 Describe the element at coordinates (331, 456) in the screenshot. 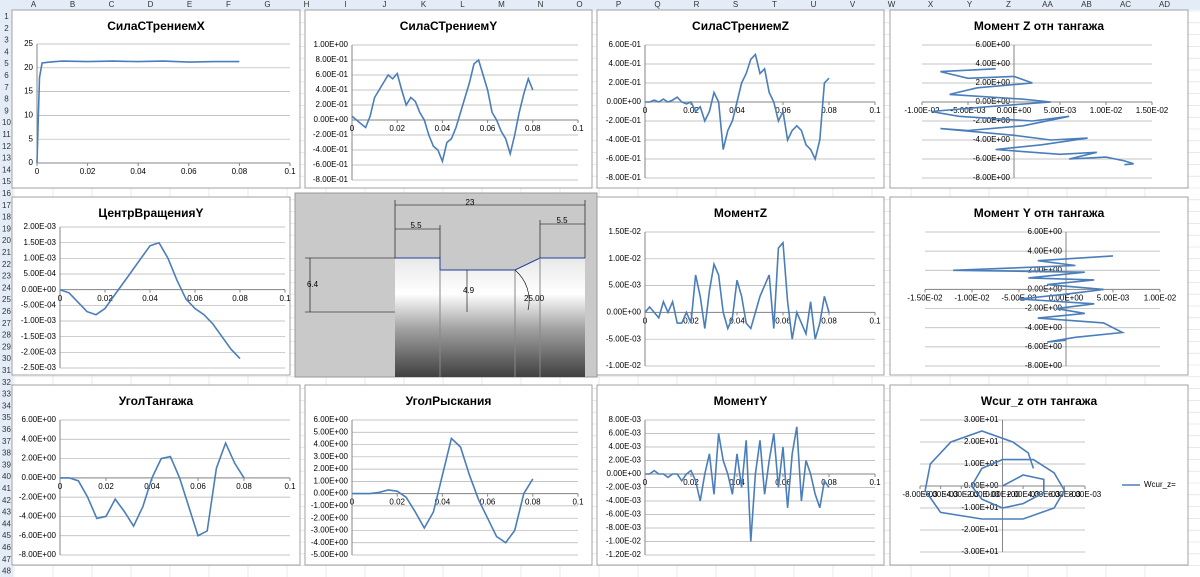

I see `y-tick-label: 3.00E+00` at that location.